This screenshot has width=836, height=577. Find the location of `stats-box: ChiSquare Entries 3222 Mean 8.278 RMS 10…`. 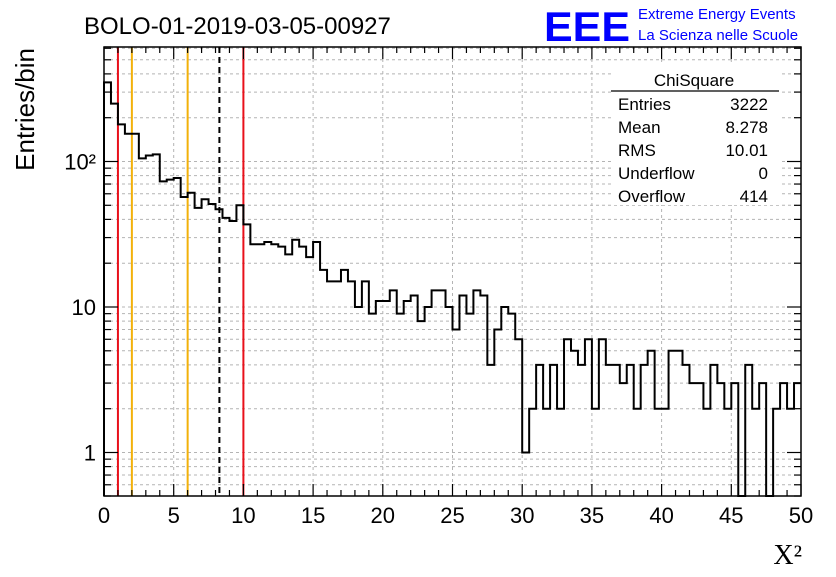

stats-box: ChiSquare Entries 3222 Mean 8.278 RMS 10… is located at coordinates (695, 135).